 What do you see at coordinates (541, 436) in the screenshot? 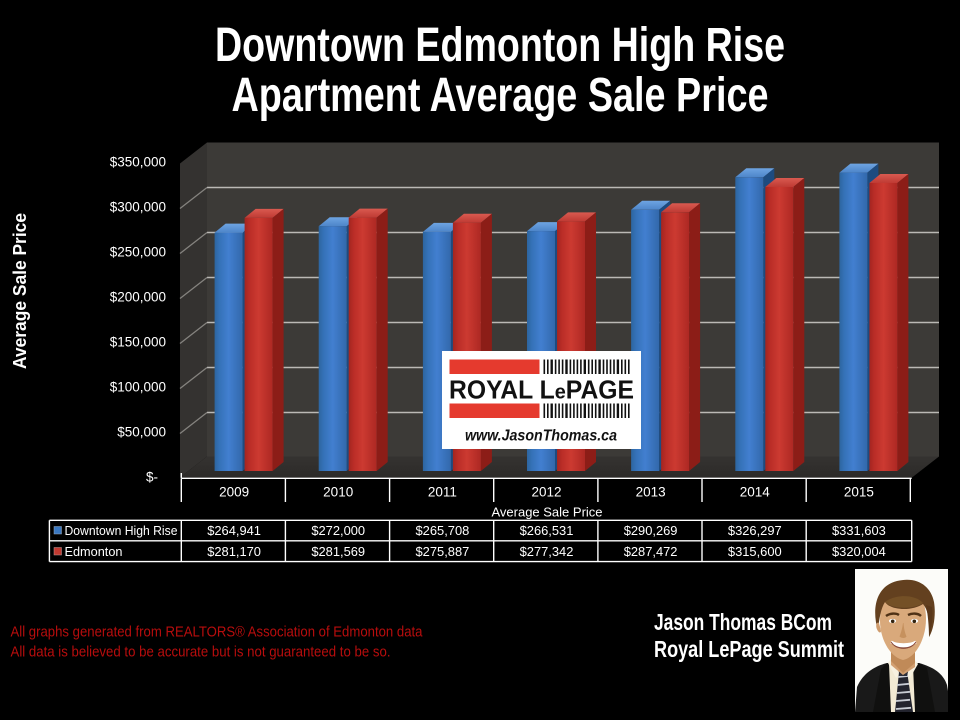
I see `svg-text: www.JasonThomas.ca` at bounding box center [541, 436].